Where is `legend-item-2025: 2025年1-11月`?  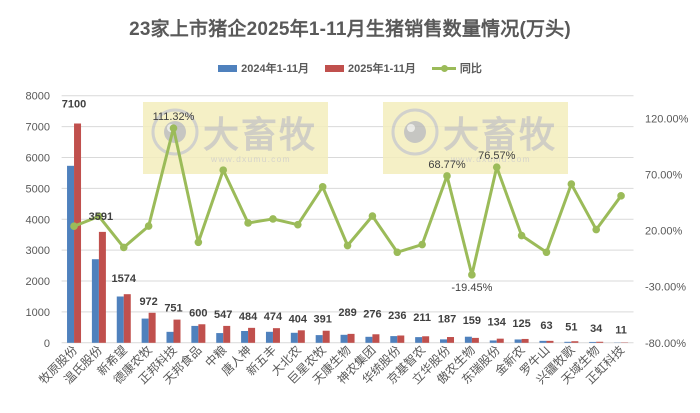
legend-item-2025: 2025年1-11月 is located at coordinates (370, 68).